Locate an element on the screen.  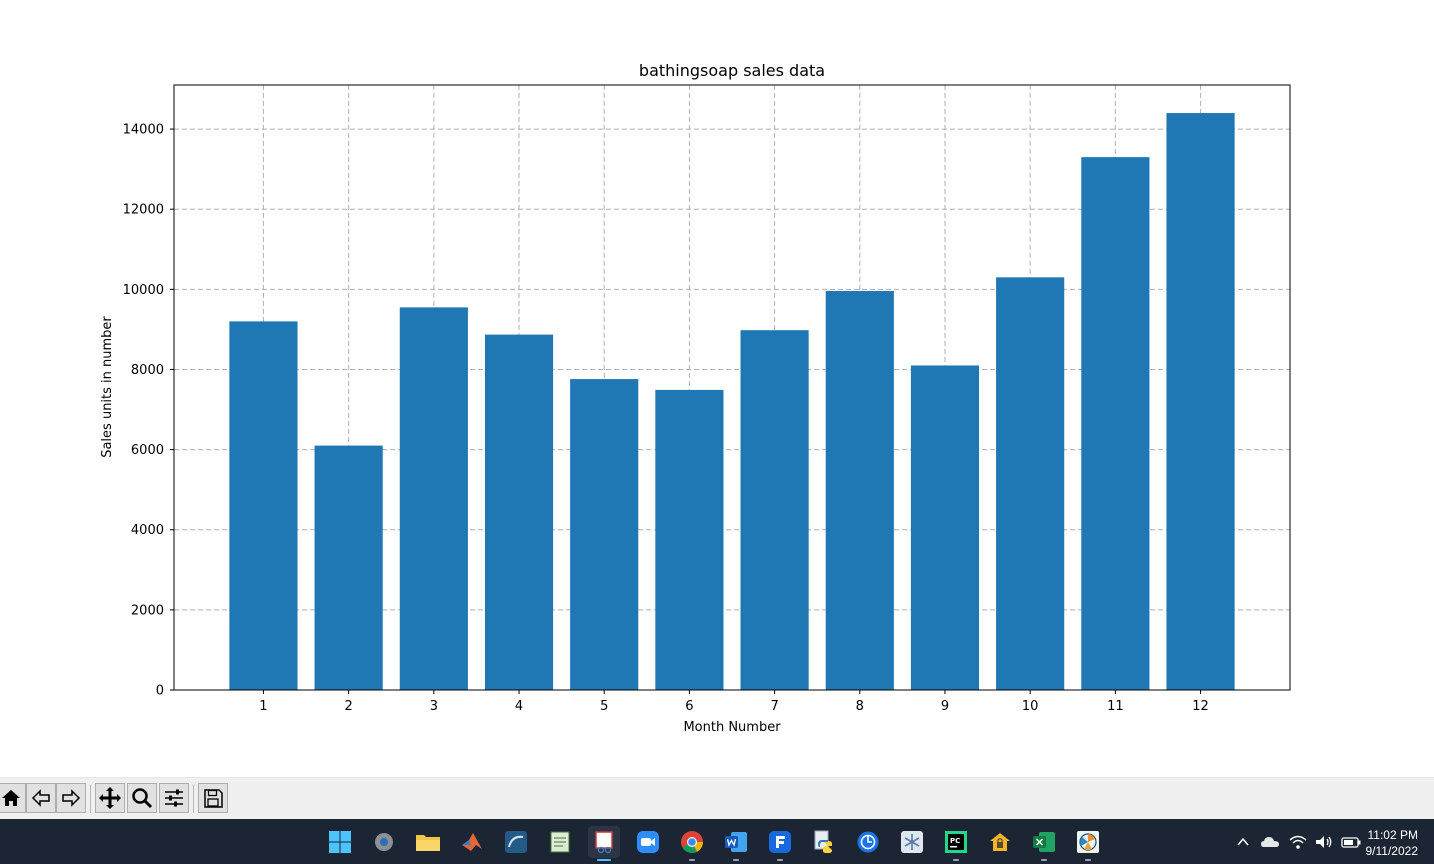
pan-button is located at coordinates (110, 798).